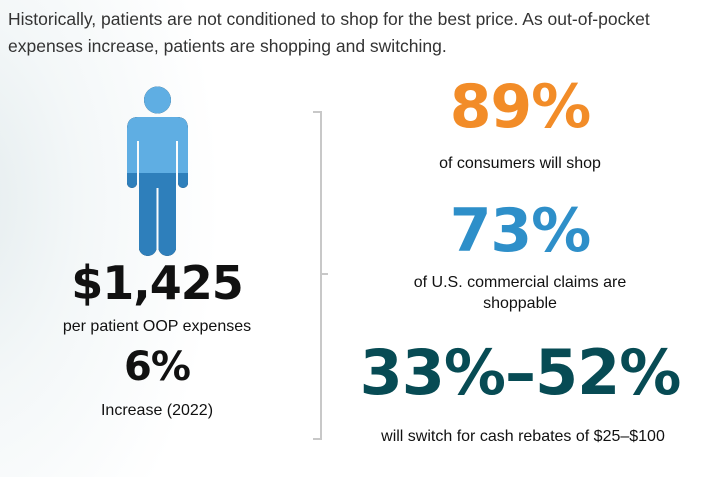 The image size is (707, 477). Describe the element at coordinates (157, 283) in the screenshot. I see `oop-amount: $1,425` at that location.